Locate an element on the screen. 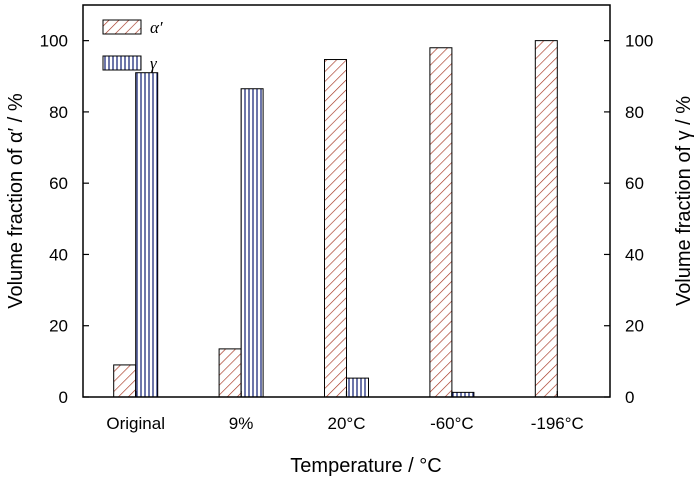 This screenshot has height=484, width=700. left-tick-label-3: 60 is located at coordinates (58, 183).